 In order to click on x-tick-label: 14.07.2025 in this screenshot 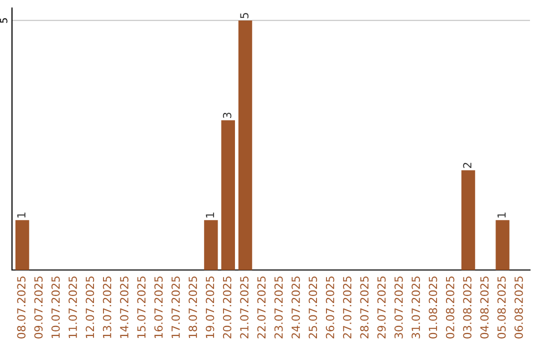, I will do `click(124, 307)`.